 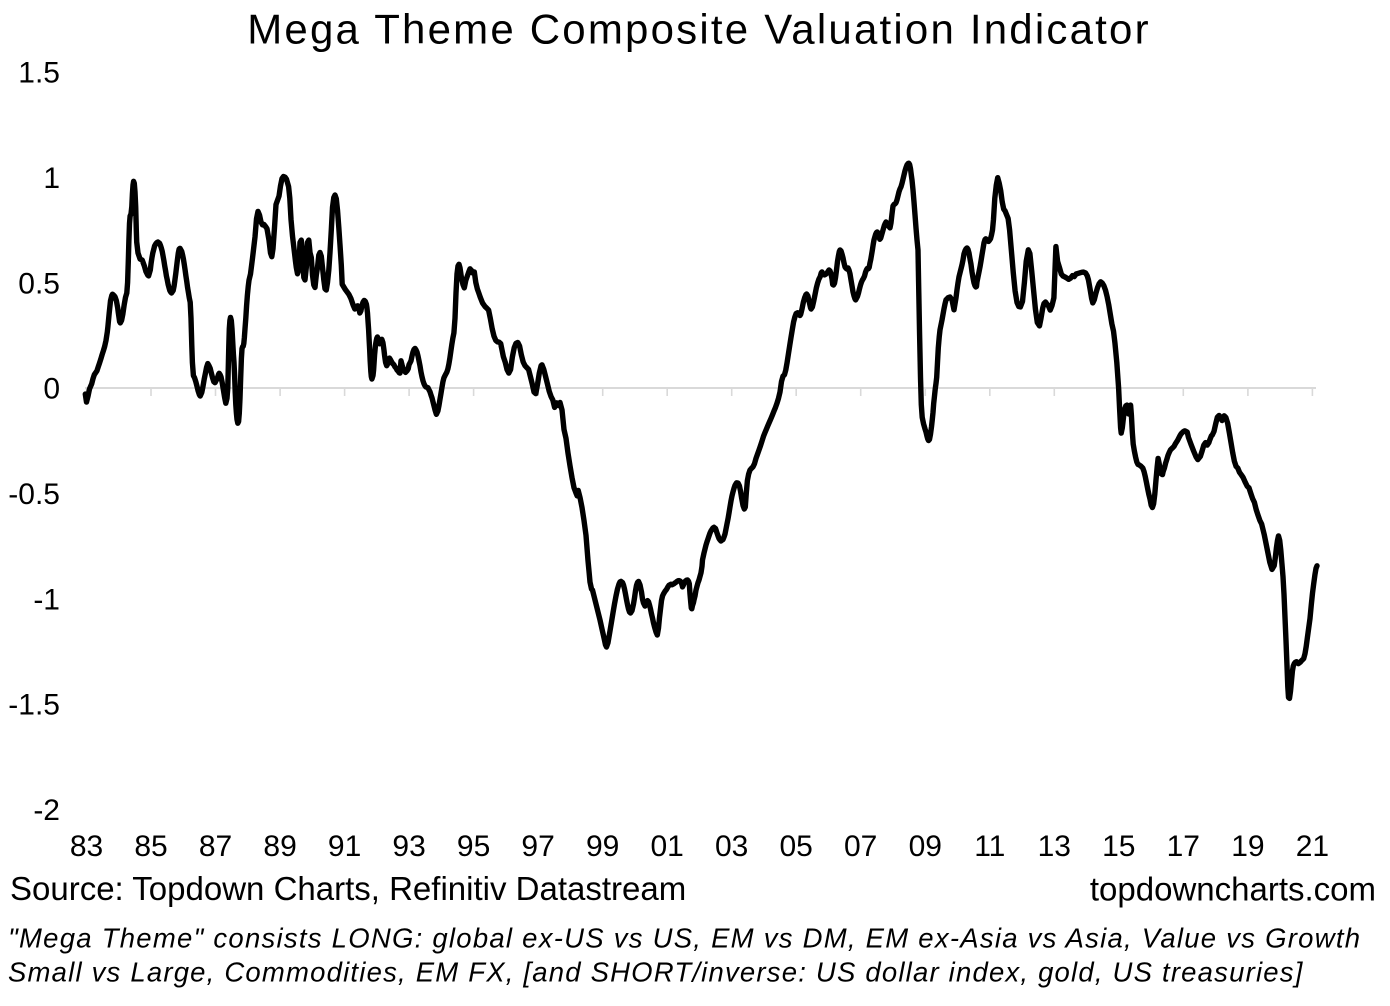 What do you see at coordinates (51, 389) in the screenshot?
I see `svg-text: 0` at bounding box center [51, 389].